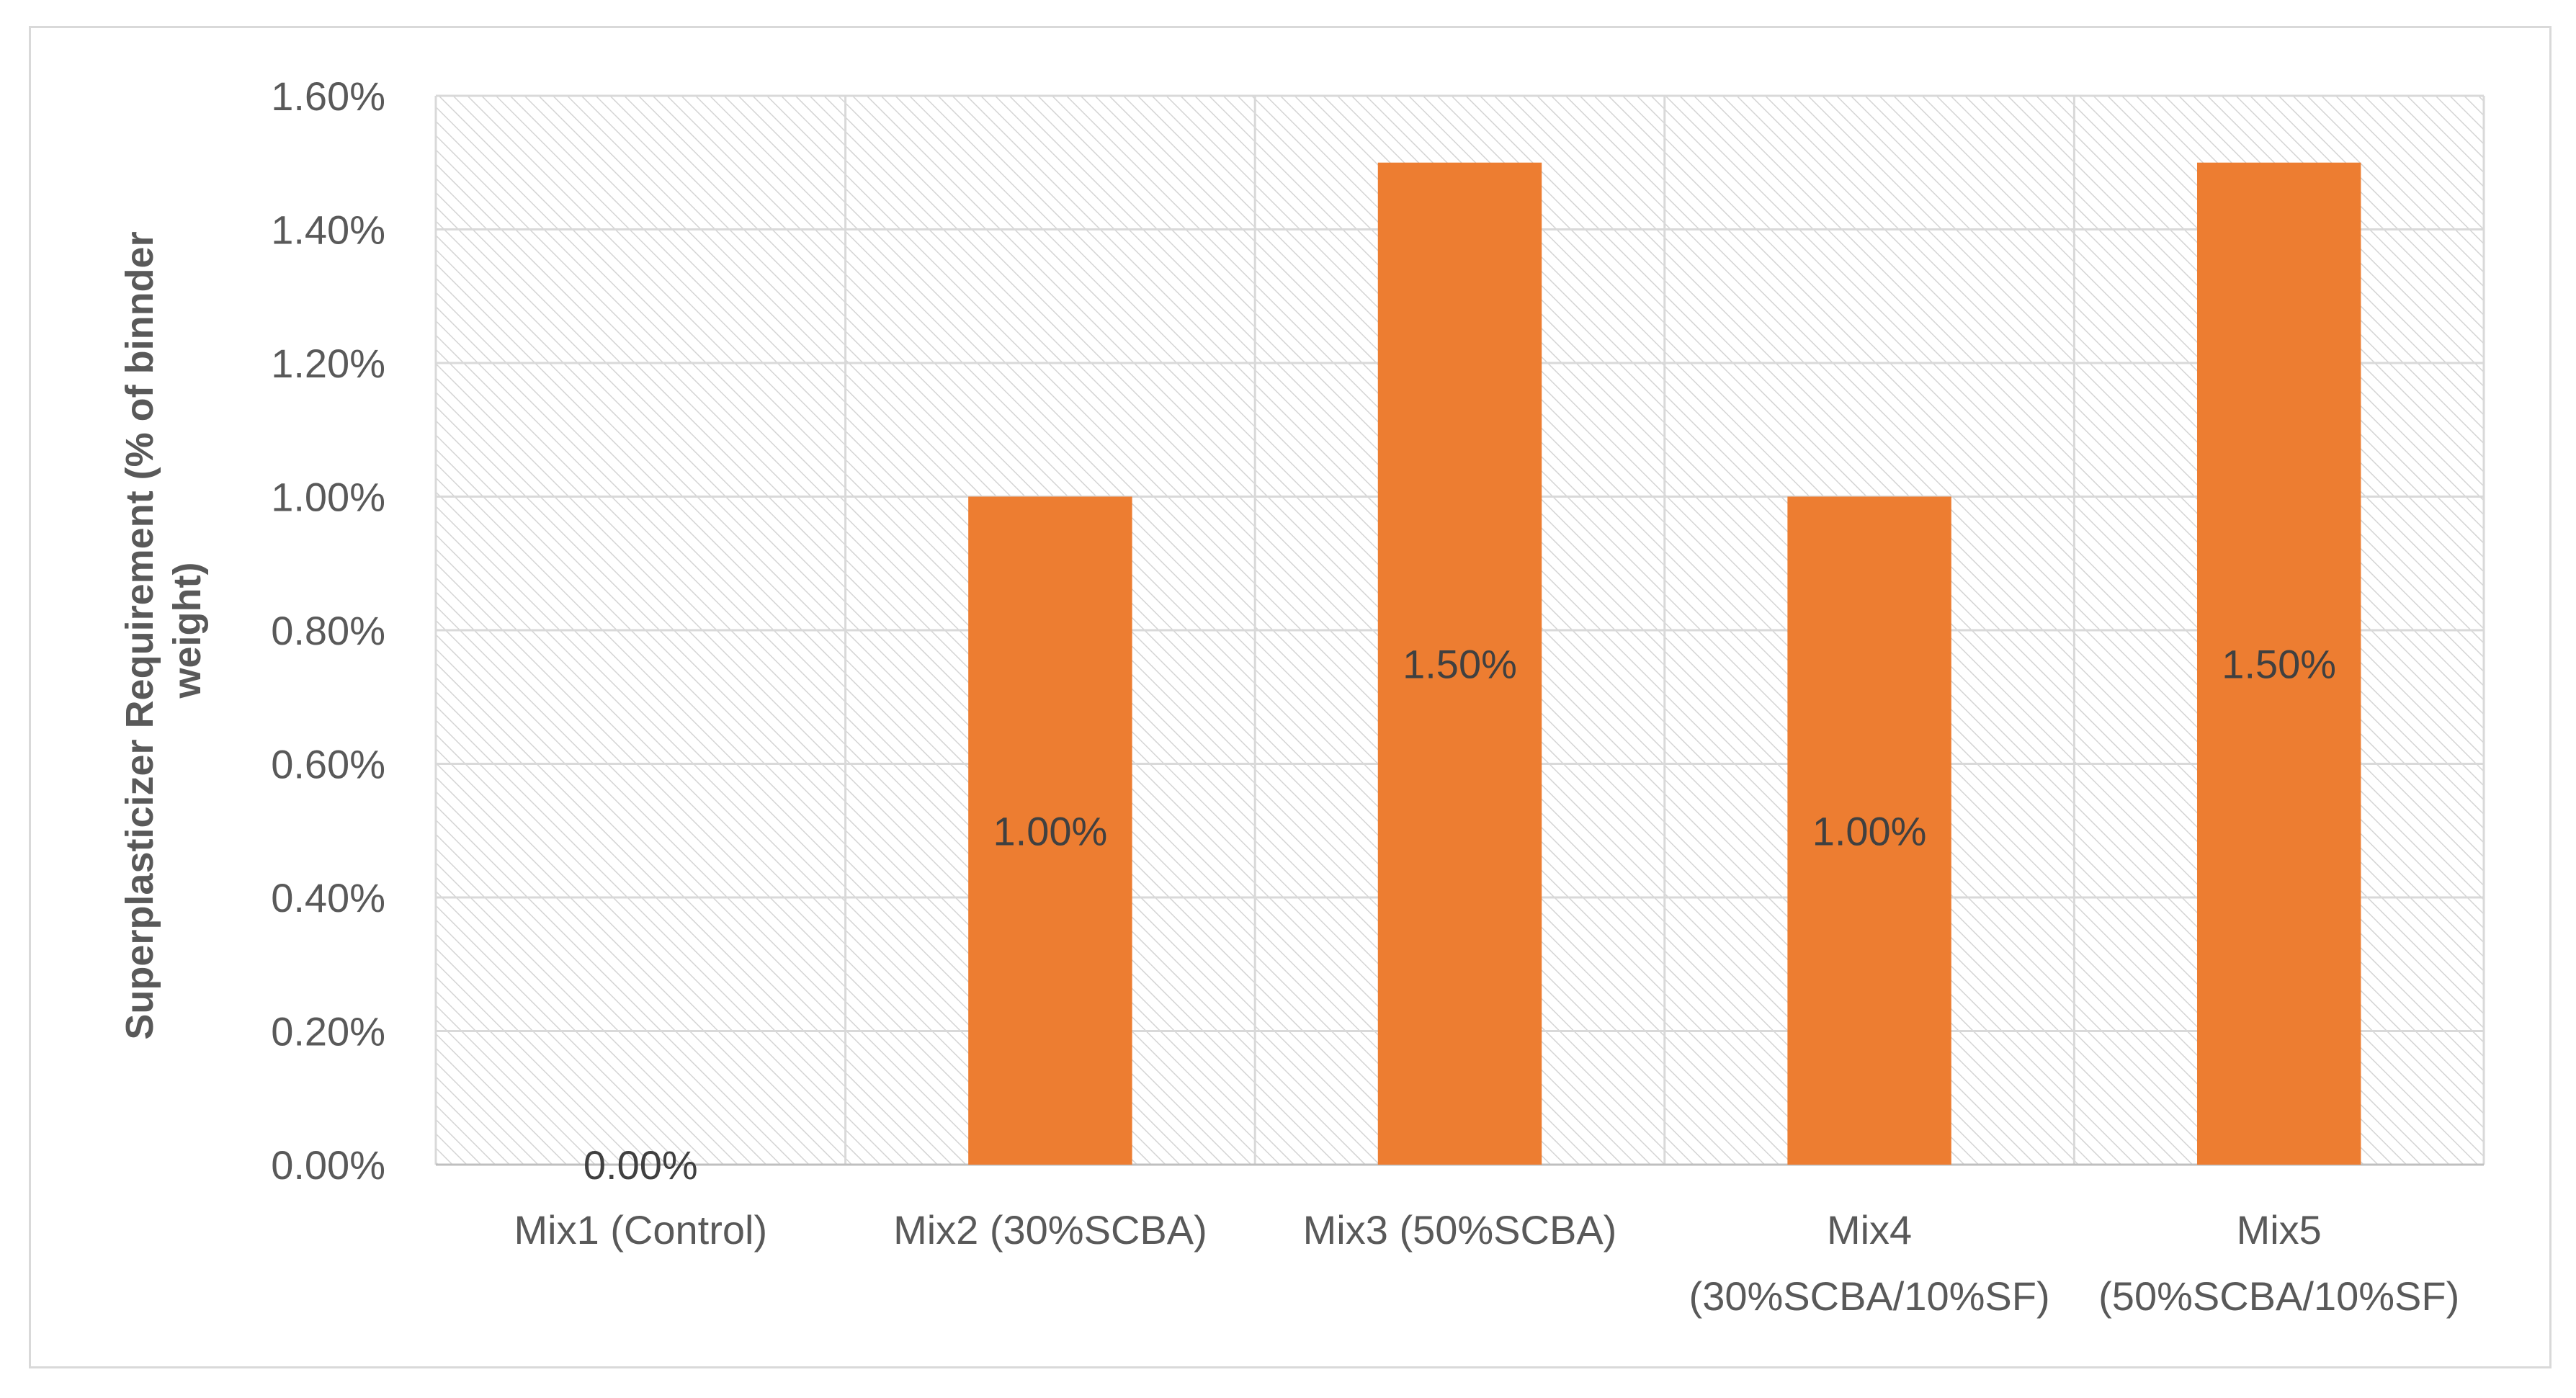  What do you see at coordinates (328, 1165) in the screenshot?
I see `y-tick-label: 0.00%` at bounding box center [328, 1165].